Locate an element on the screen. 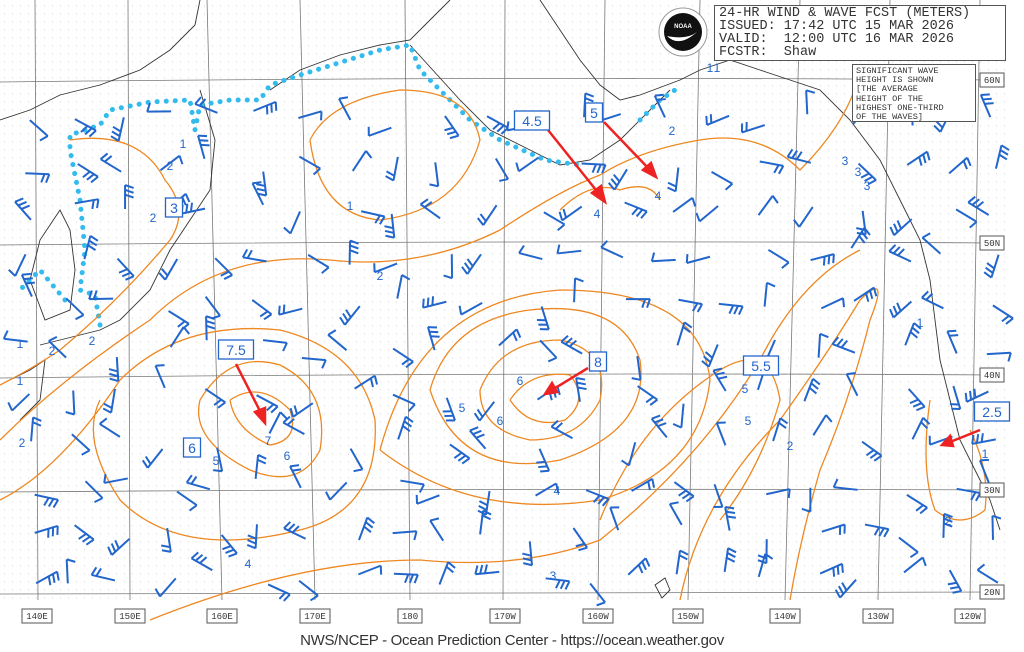 Image resolution: width=1024 pixels, height=652 pixels. note-line: OF THE WAVES] is located at coordinates (890, 117).